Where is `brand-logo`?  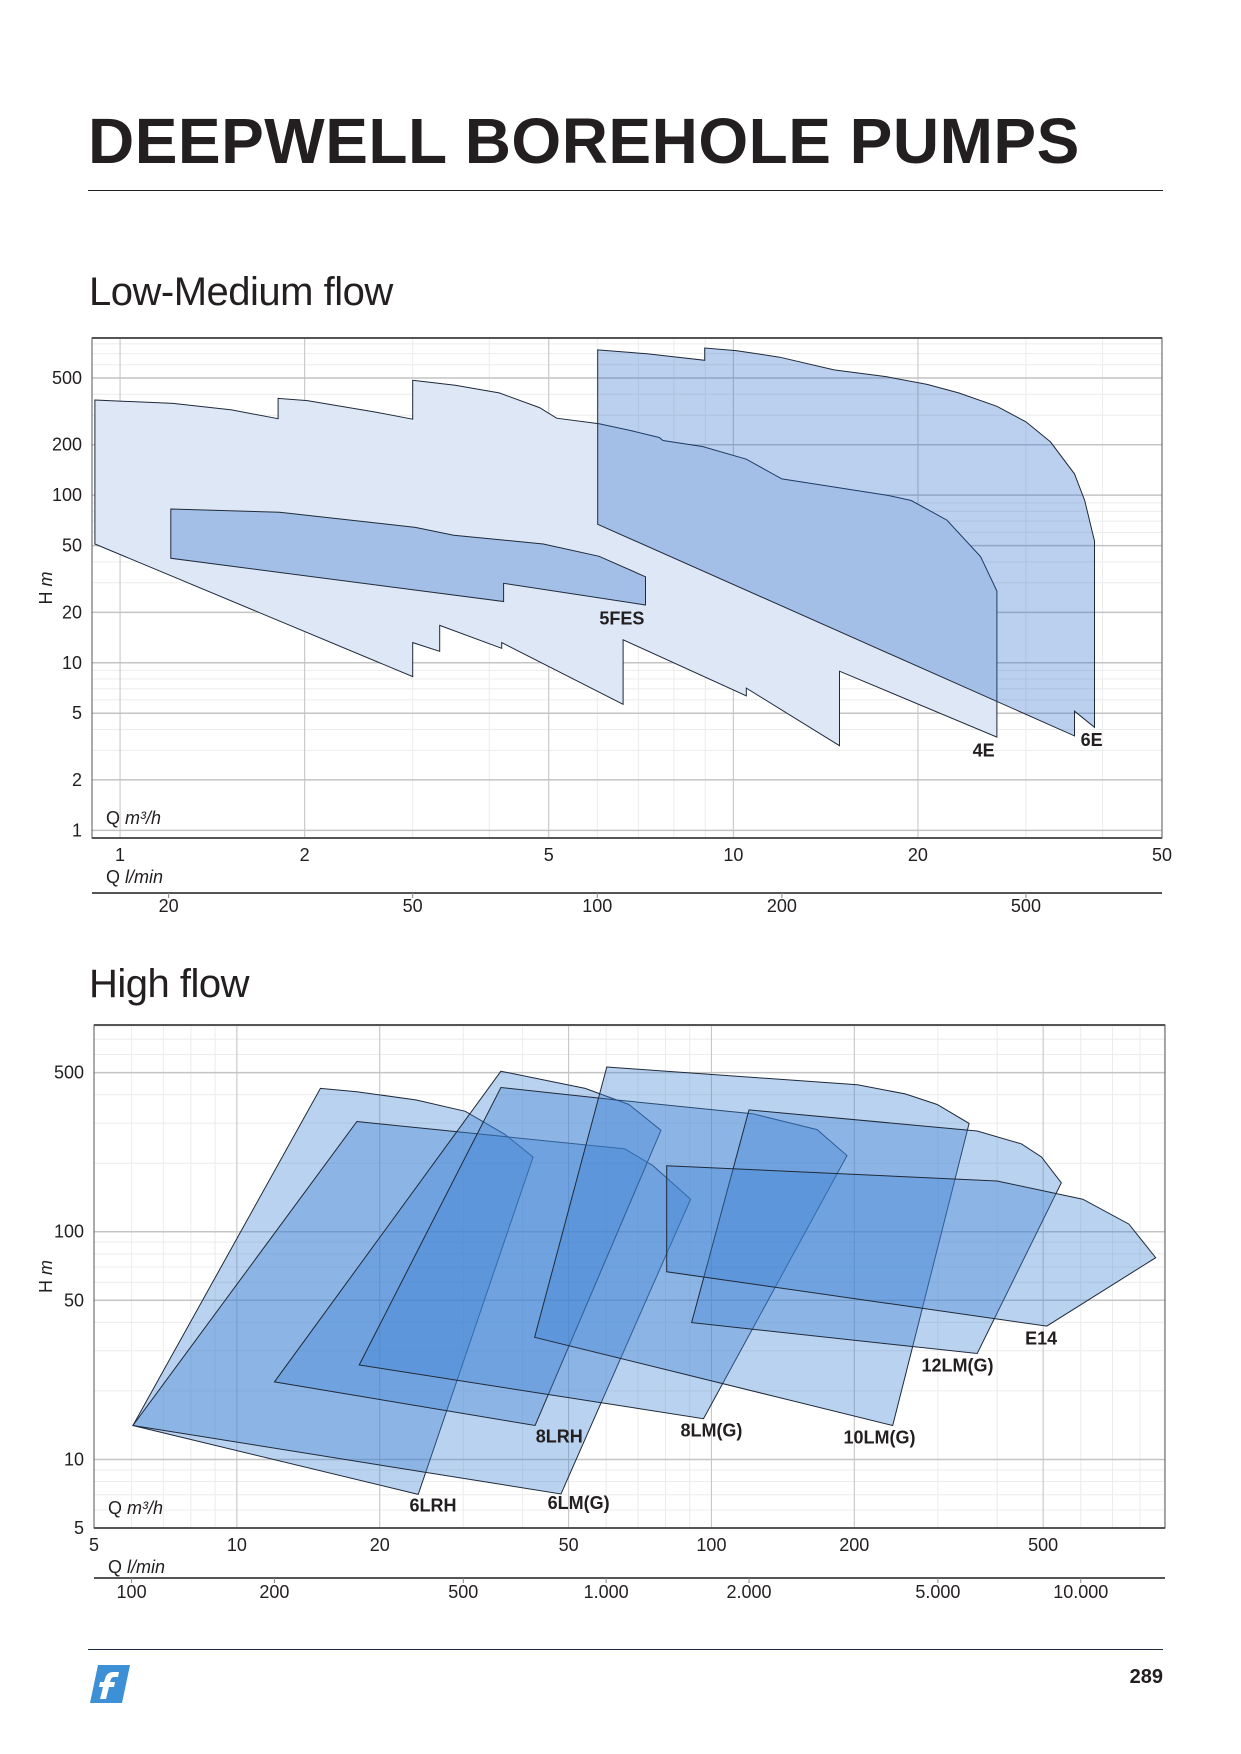
brand-logo is located at coordinates (110, 1686).